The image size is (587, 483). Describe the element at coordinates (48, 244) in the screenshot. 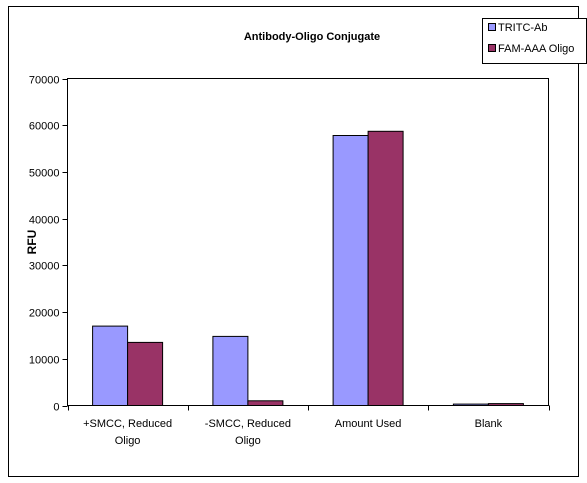

I see `y-axis: 0 10000 20000 30000 40000 50000 60000 70000` at that location.